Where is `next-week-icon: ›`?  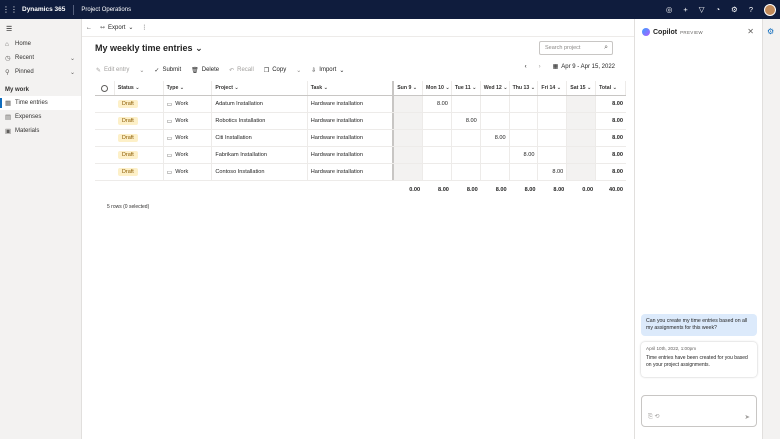
next-week-icon: › is located at coordinates (539, 66).